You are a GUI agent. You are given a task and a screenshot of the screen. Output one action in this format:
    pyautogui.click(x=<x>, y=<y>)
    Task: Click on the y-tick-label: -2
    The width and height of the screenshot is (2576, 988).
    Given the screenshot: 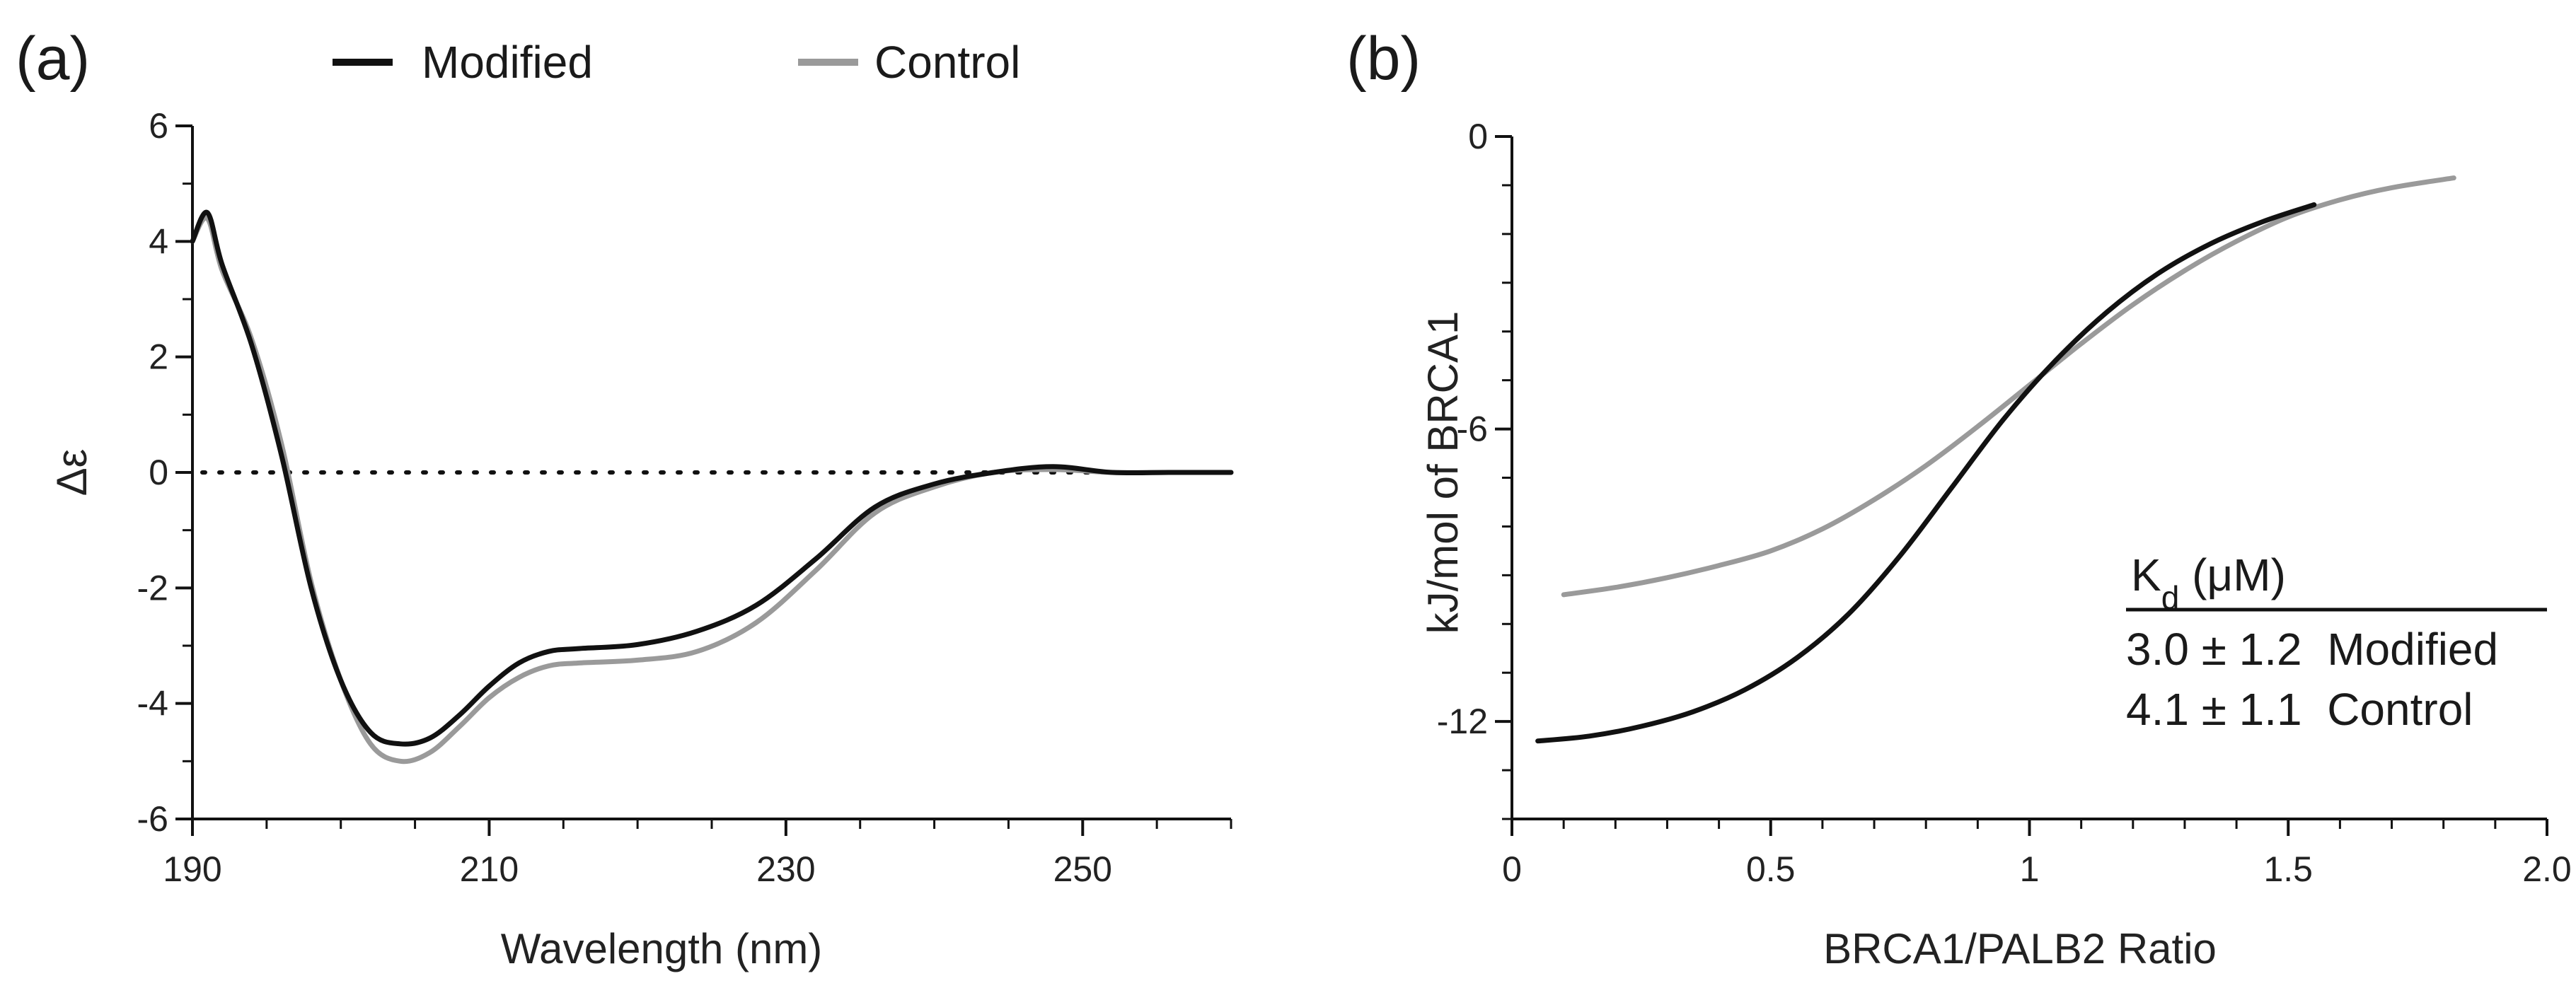 What is the action you would take?
    pyautogui.click(x=152, y=588)
    